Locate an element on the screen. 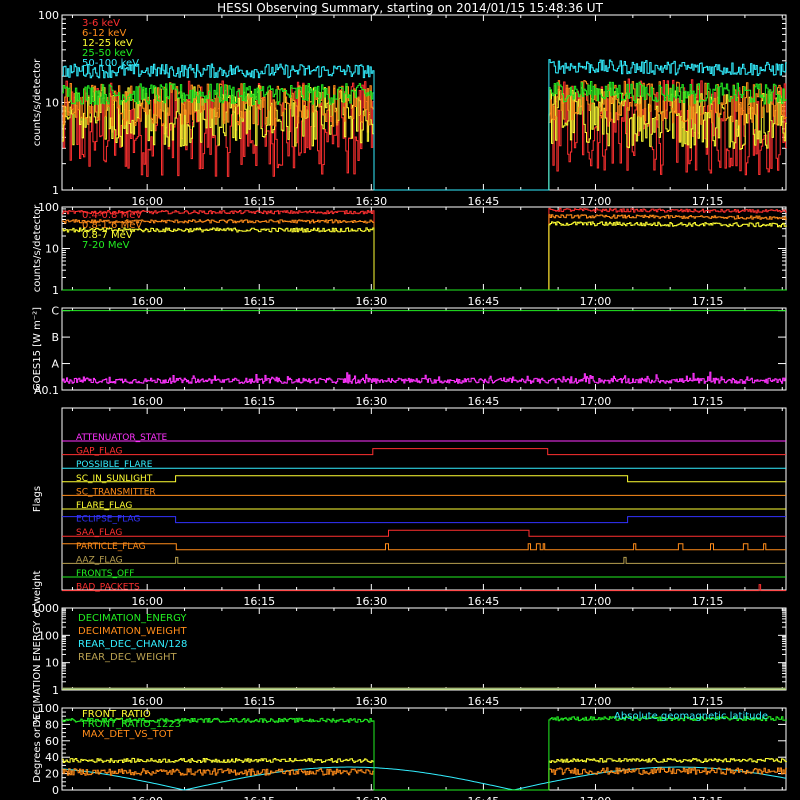 Image resolution: width=800 pixels, height=800 pixels. y-tick-label: A is located at coordinates (55, 364).